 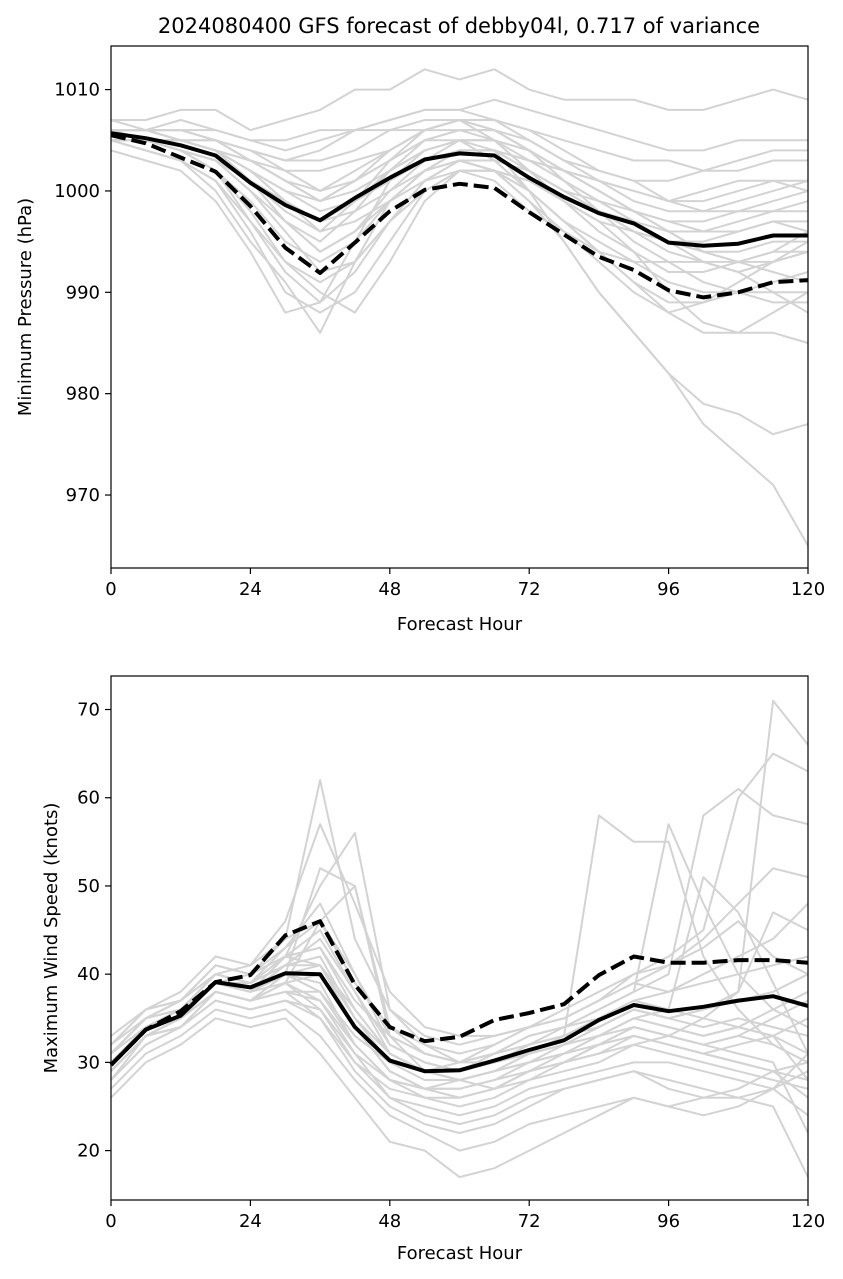 I want to click on pressure-x-tick-label: 24, so click(x=250, y=589).